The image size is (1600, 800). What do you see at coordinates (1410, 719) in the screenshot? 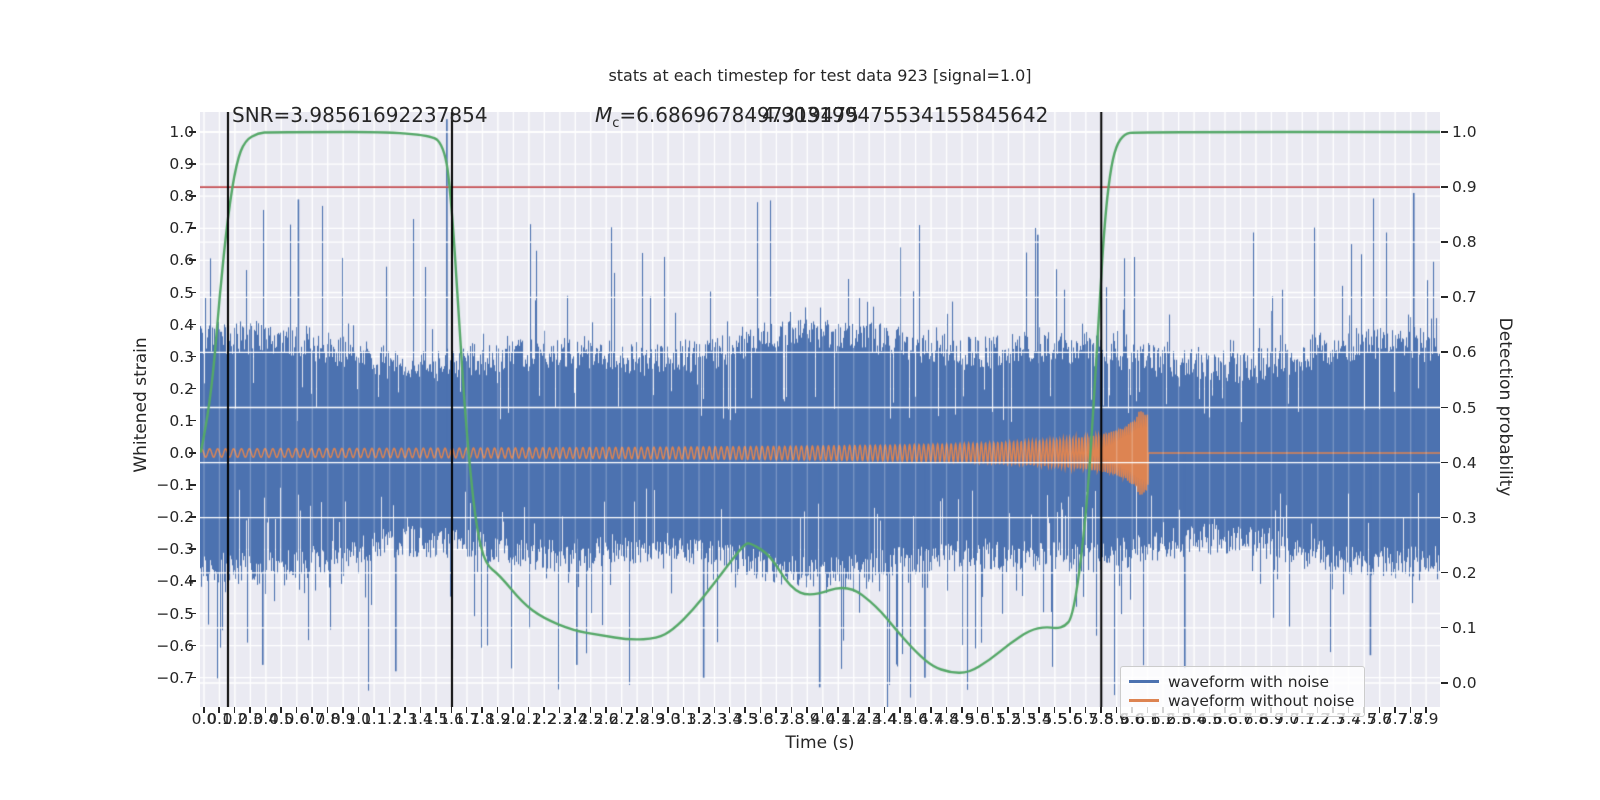
I see `x-tick-label: 7.8` at bounding box center [1410, 719].